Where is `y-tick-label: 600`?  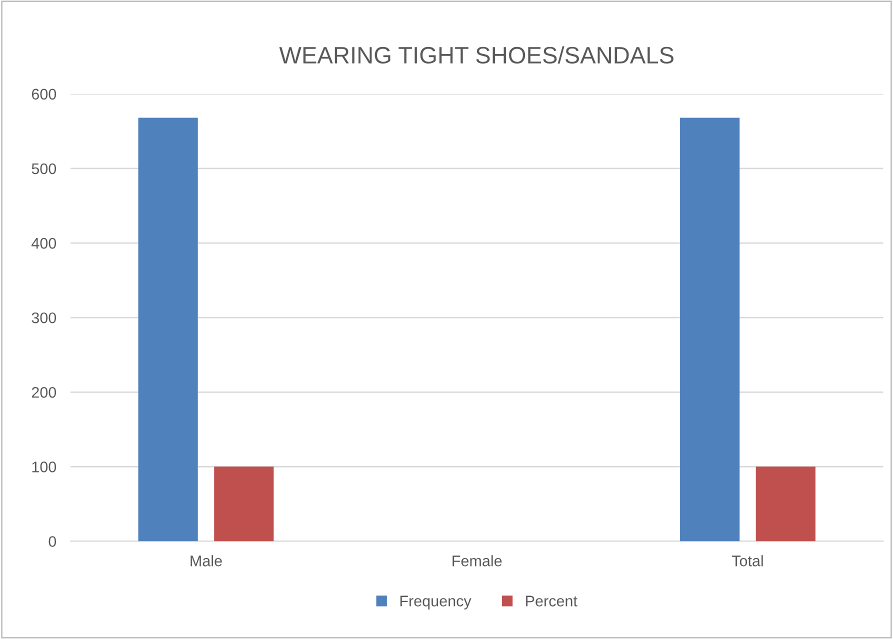
y-tick-label: 600 is located at coordinates (44, 94).